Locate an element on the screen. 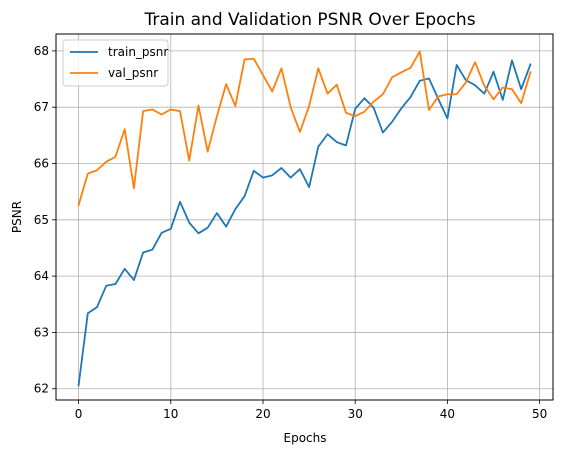 Image resolution: width=563 pixels, height=456 pixels. y-axis-label: PSNR is located at coordinates (17, 217).